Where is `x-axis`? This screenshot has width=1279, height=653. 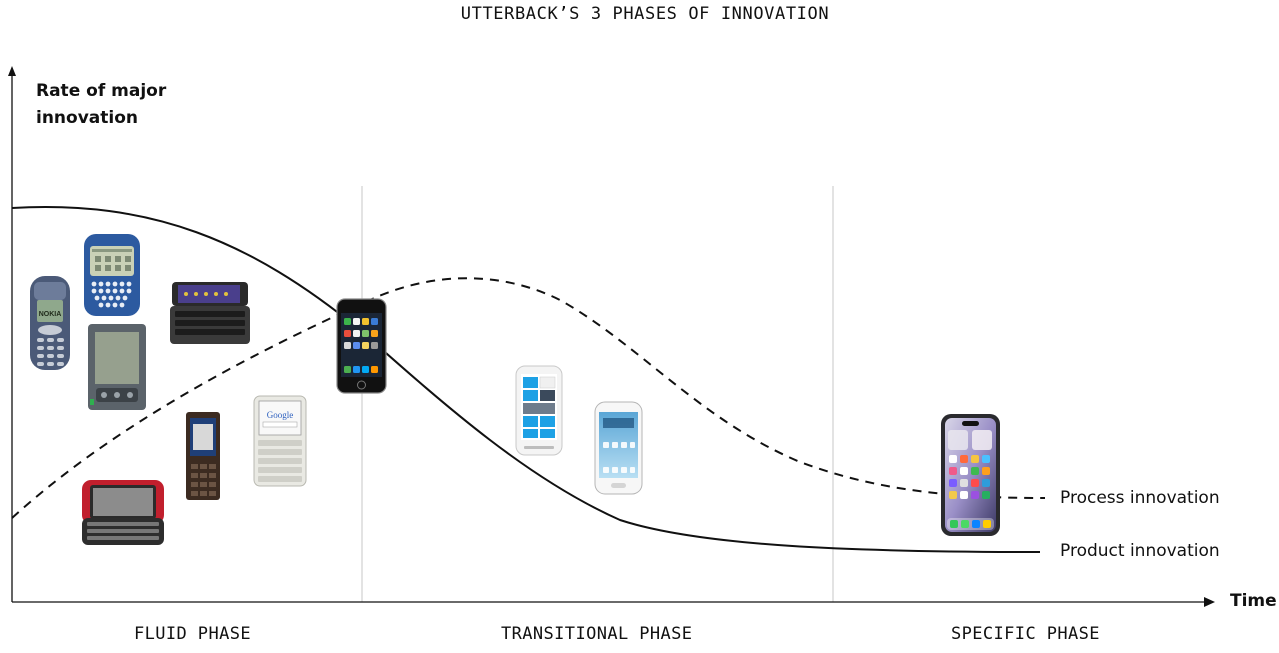
x-axis is located at coordinates (613, 602).